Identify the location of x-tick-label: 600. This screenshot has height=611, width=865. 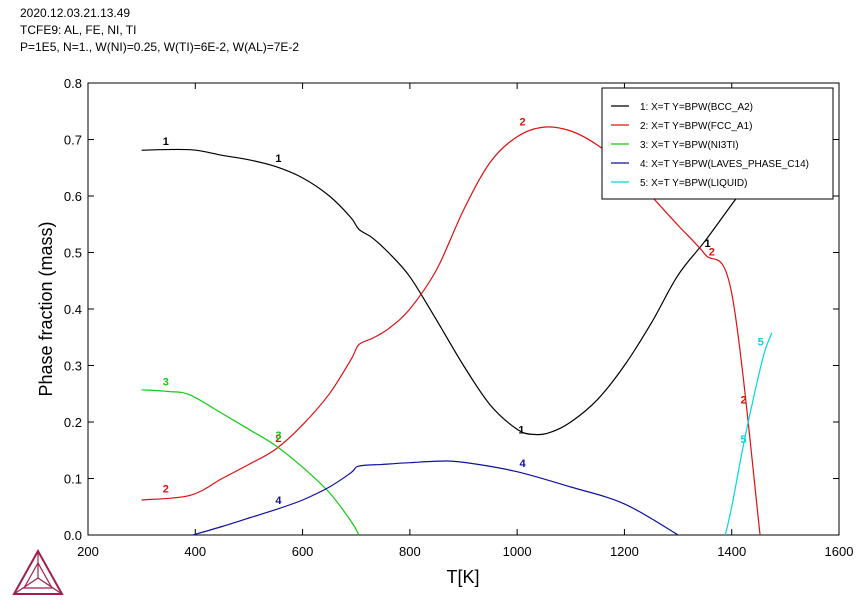
(303, 551).